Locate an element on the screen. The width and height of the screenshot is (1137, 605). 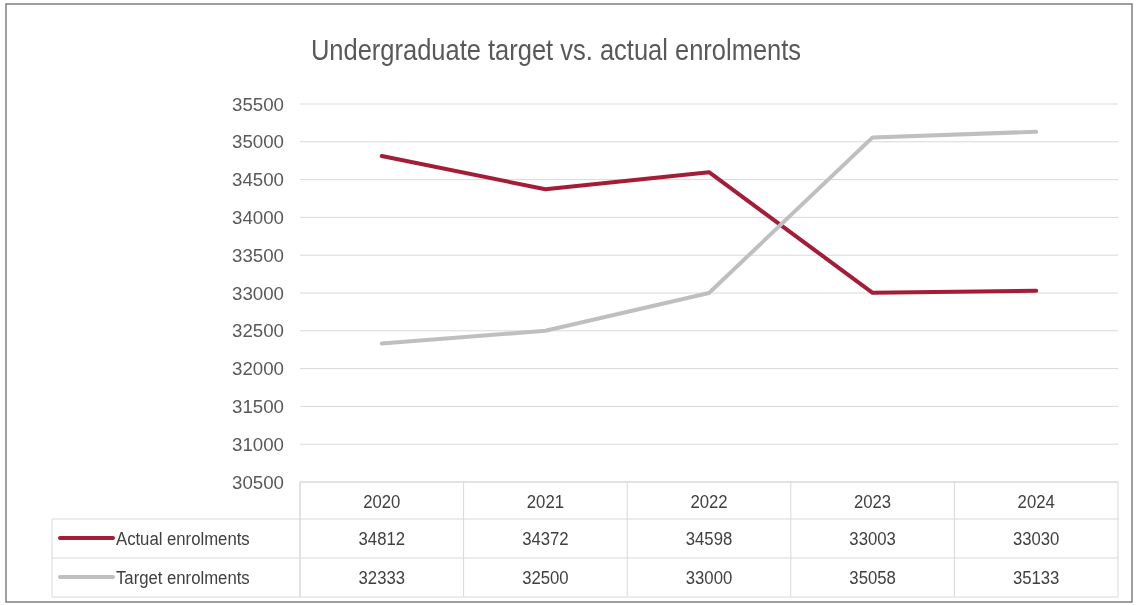
data-label: 34598 is located at coordinates (709, 539).